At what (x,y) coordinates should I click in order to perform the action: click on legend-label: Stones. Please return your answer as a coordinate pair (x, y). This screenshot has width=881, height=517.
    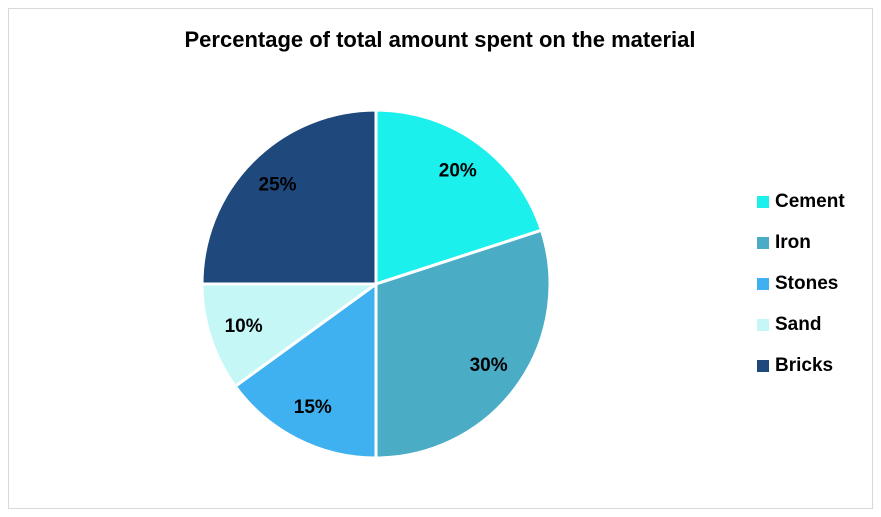
    Looking at the image, I should click on (806, 283).